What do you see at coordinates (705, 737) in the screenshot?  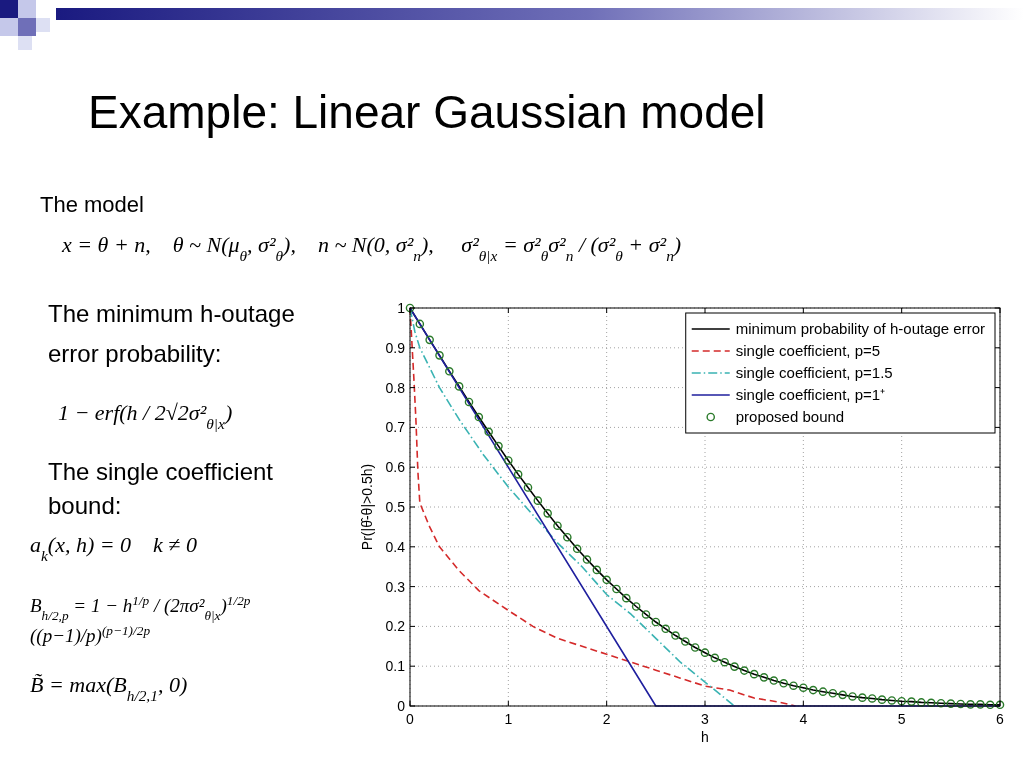 I see `x-axis-title: h` at bounding box center [705, 737].